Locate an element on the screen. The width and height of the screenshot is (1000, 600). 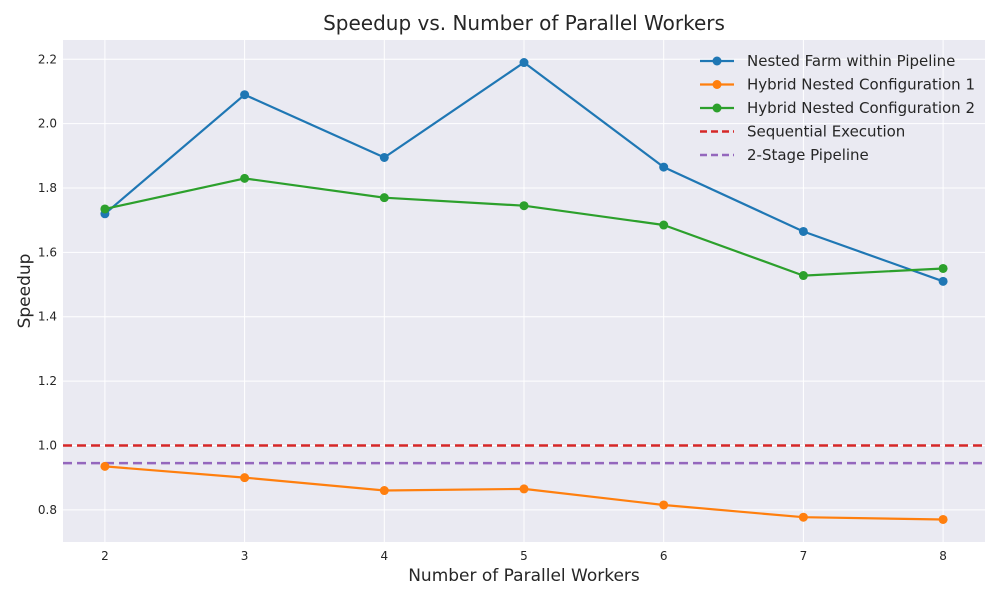
legend-label: 2-Stage Pipeline is located at coordinates (808, 155).